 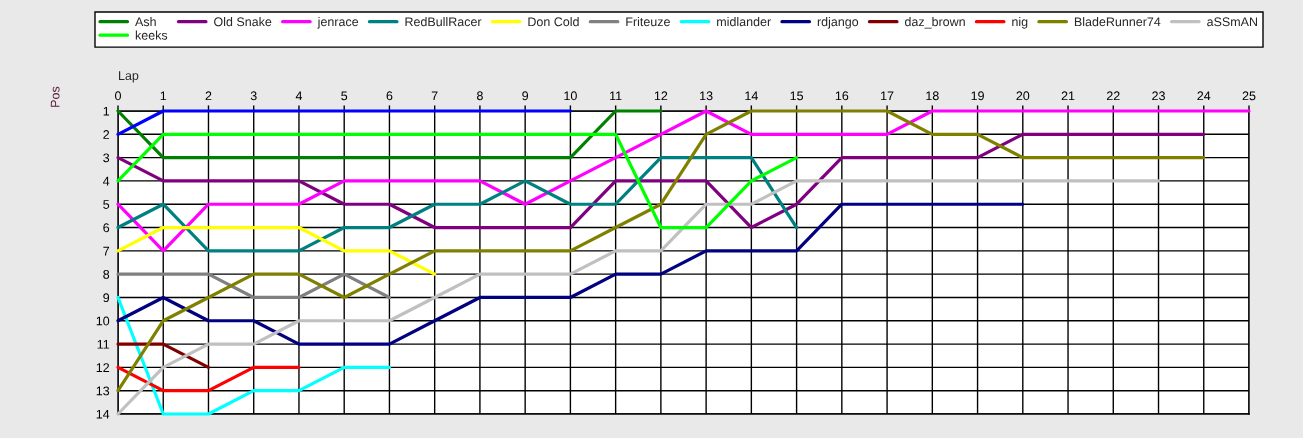 I want to click on y-tick-label: 4, so click(x=106, y=181).